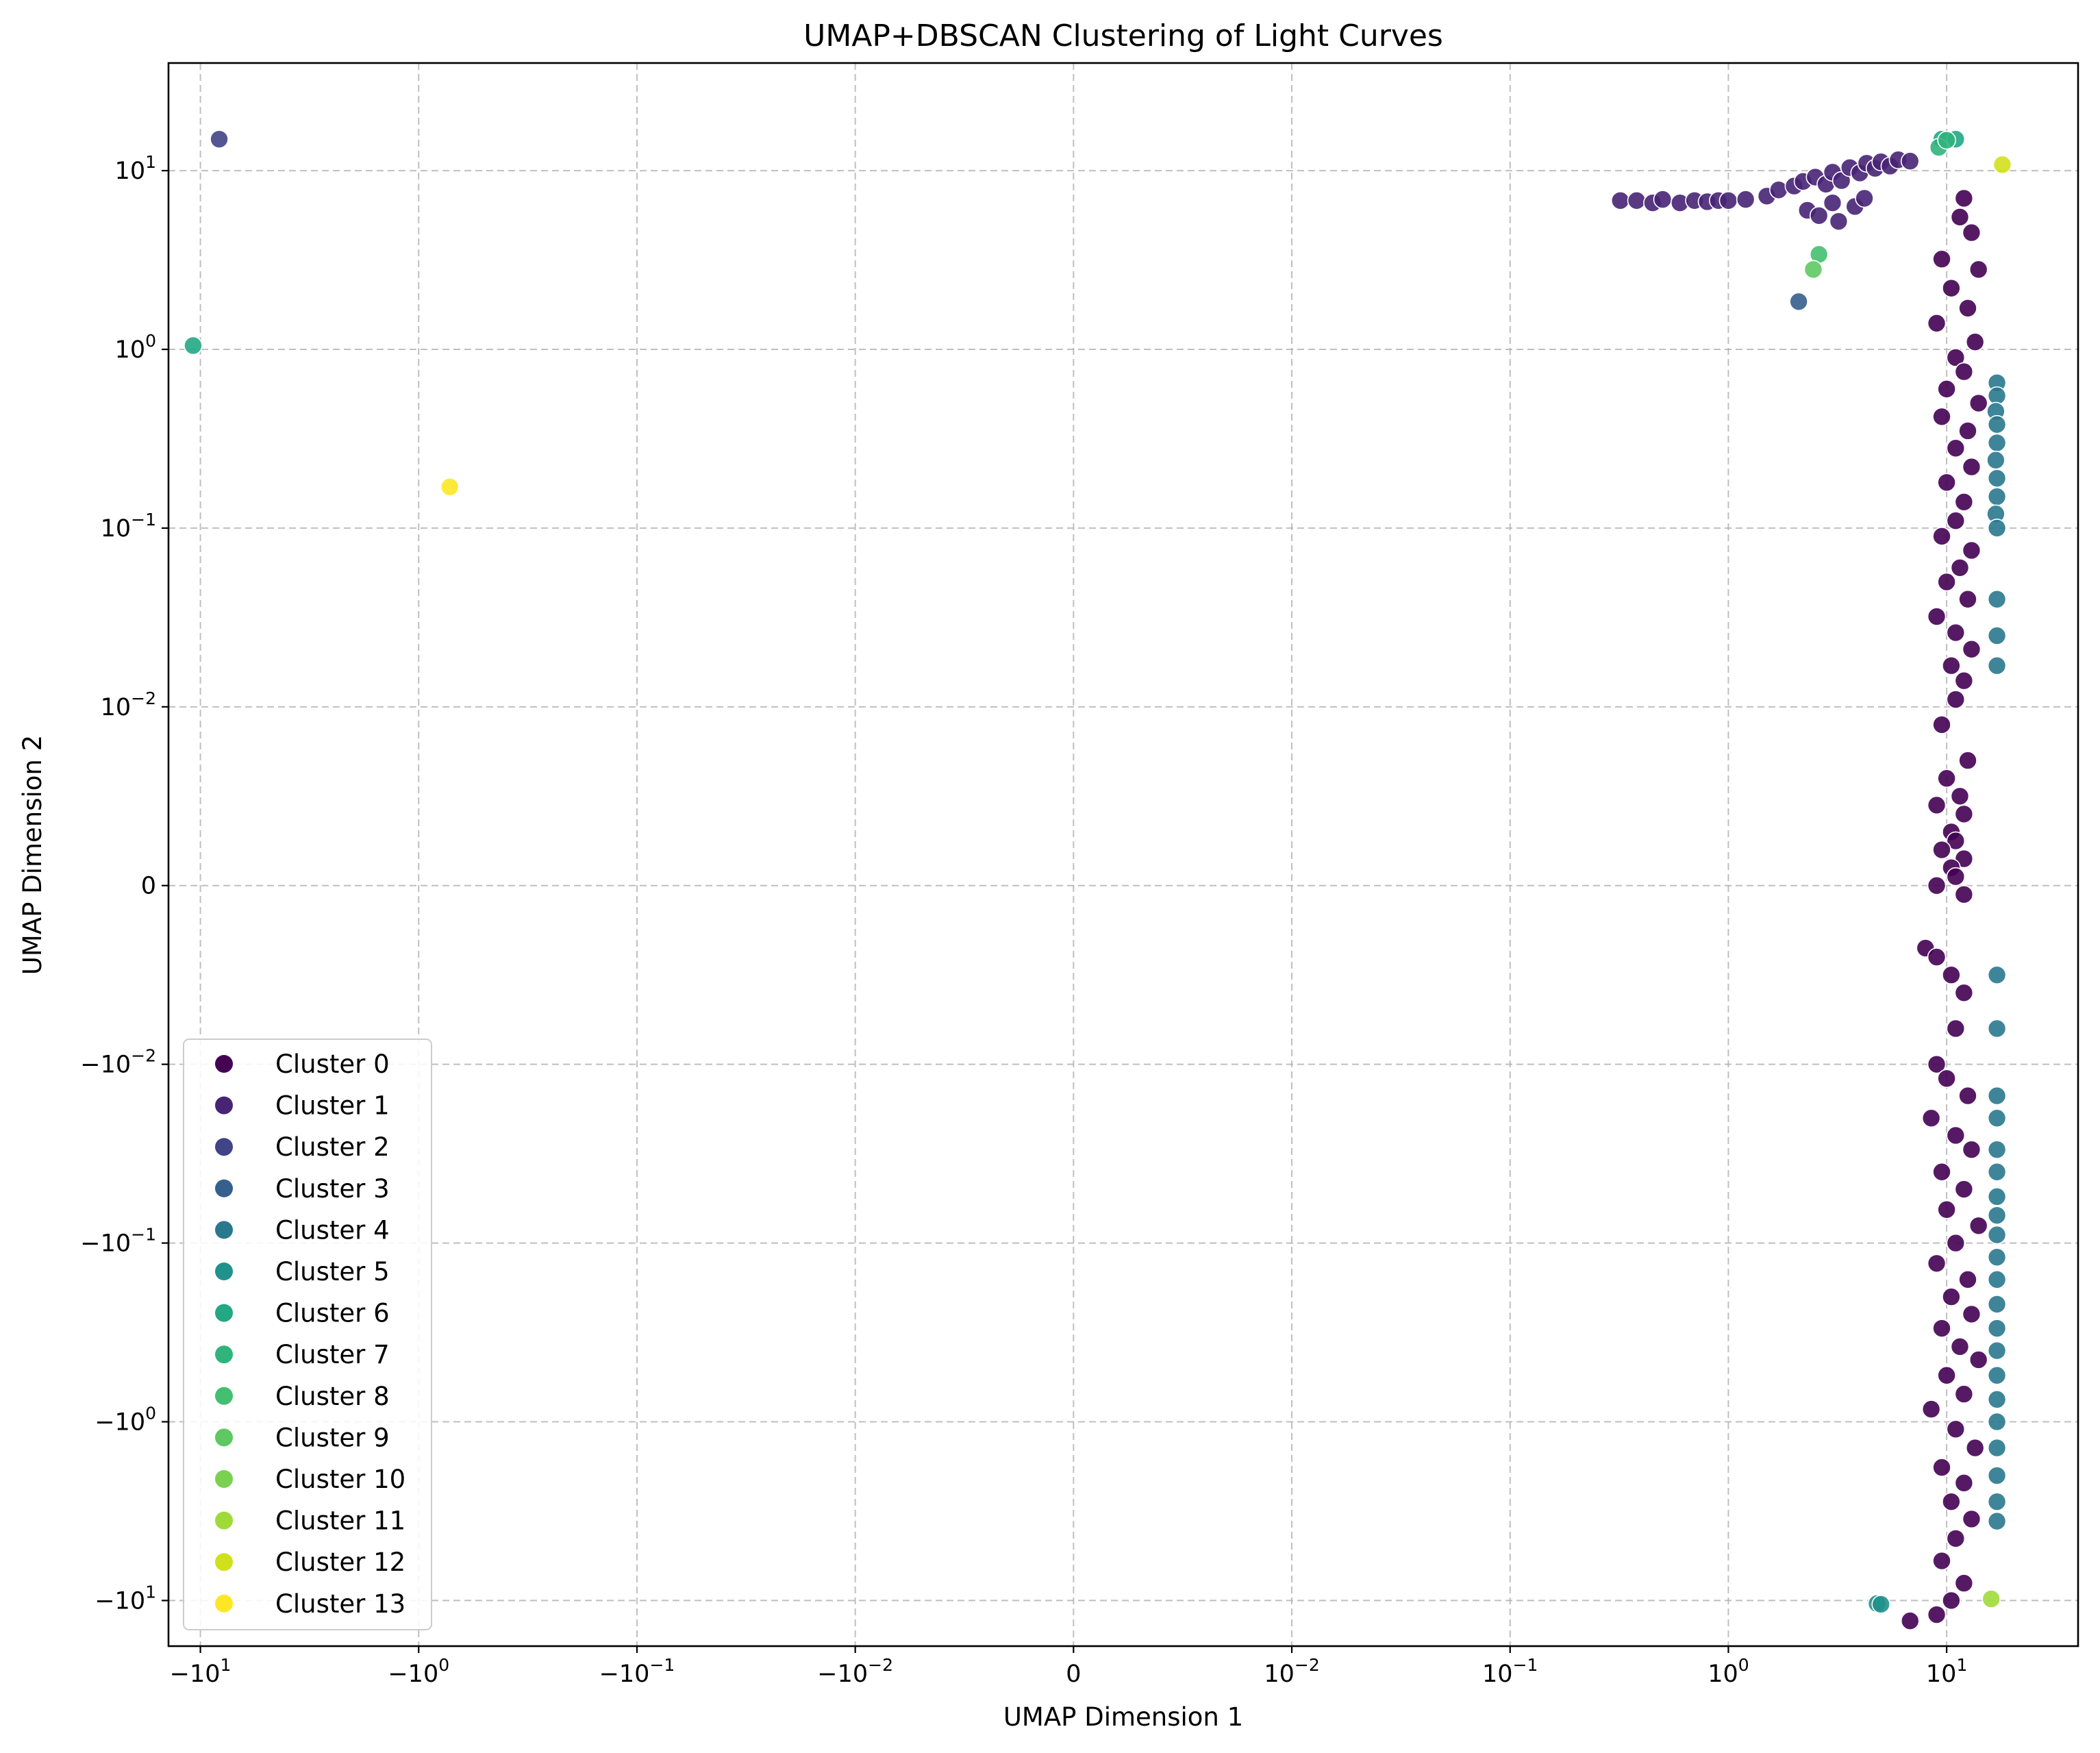  I want to click on legend-label: Cluster 12, so click(340, 1562).